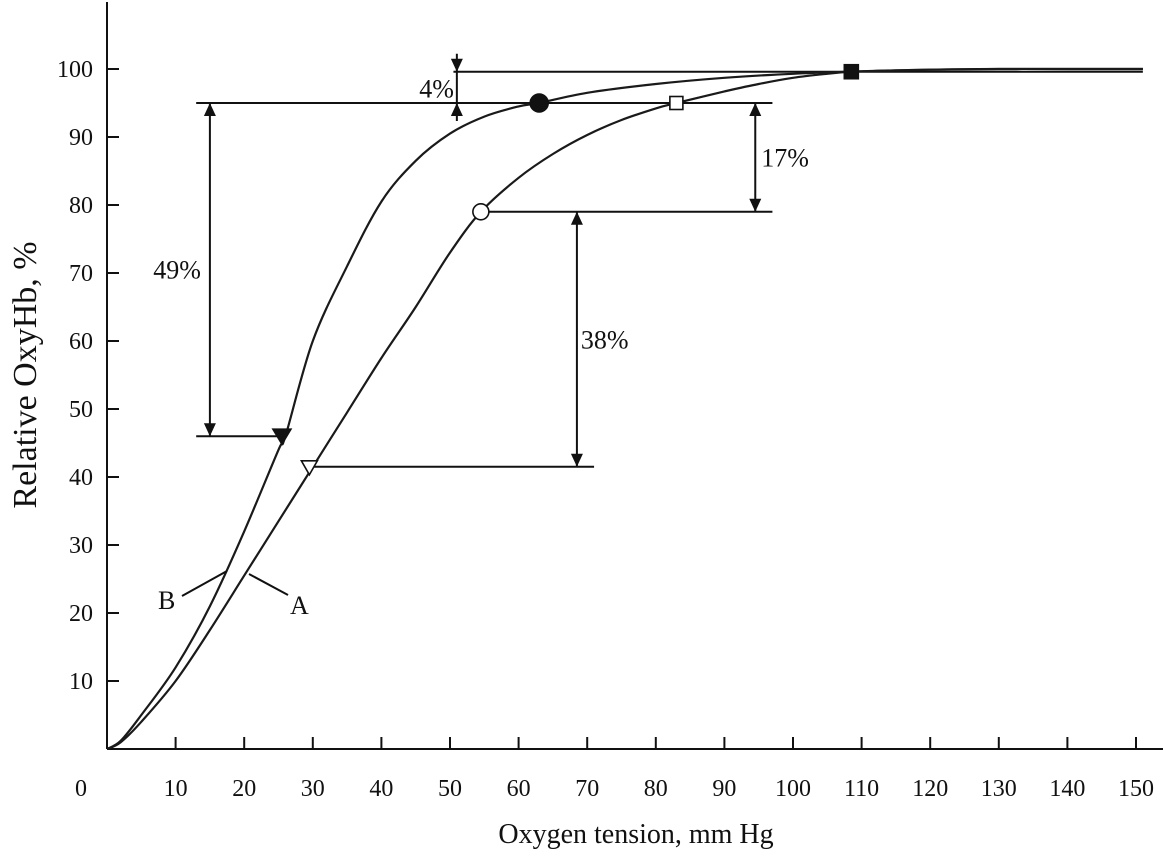 The height and width of the screenshot is (856, 1163). Describe the element at coordinates (81, 274) in the screenshot. I see `y-tick-label: 70` at that location.